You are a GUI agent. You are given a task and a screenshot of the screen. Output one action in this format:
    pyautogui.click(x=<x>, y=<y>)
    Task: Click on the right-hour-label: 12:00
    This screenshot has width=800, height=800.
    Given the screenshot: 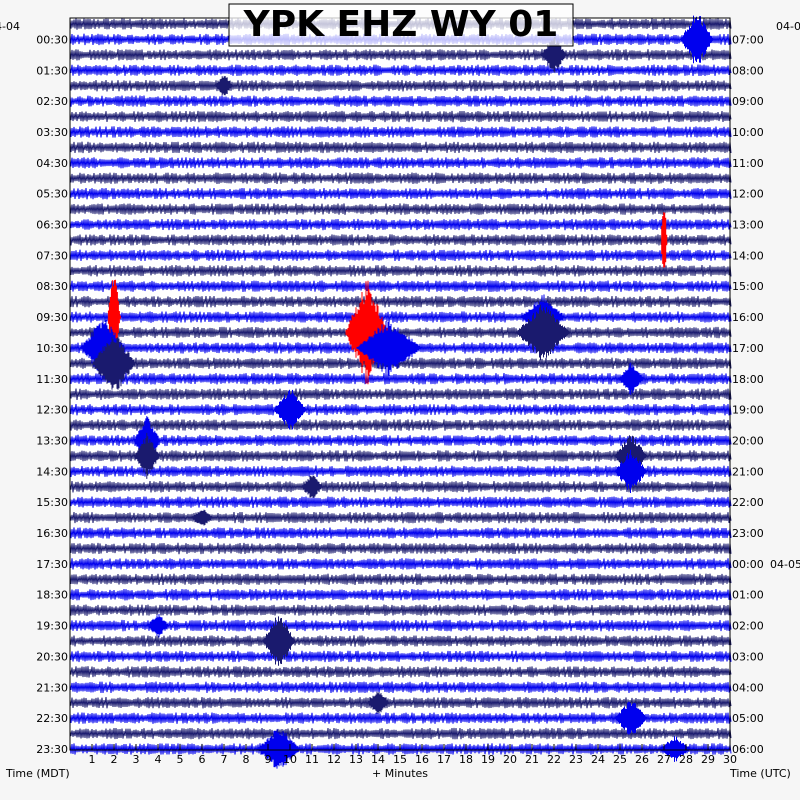 What is the action you would take?
    pyautogui.click(x=748, y=194)
    